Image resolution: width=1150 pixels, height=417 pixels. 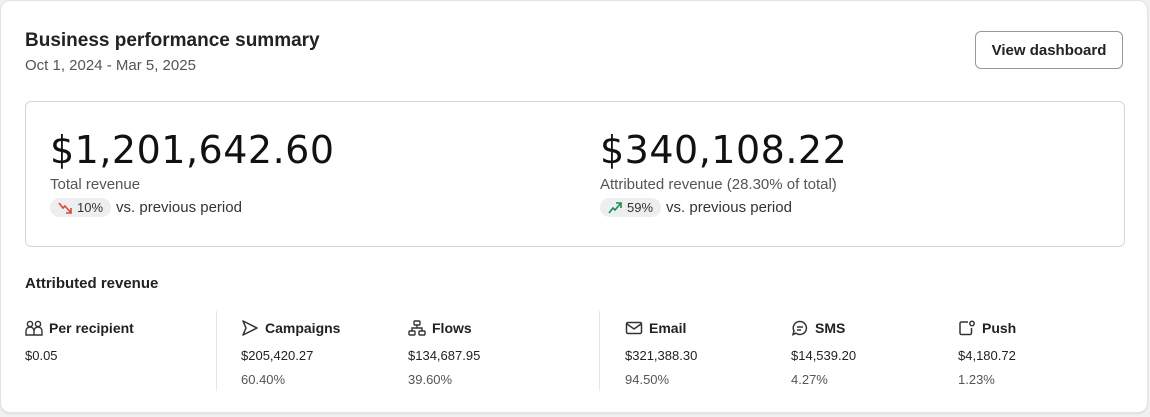 I want to click on column-value: $14,539.20, so click(x=824, y=355).